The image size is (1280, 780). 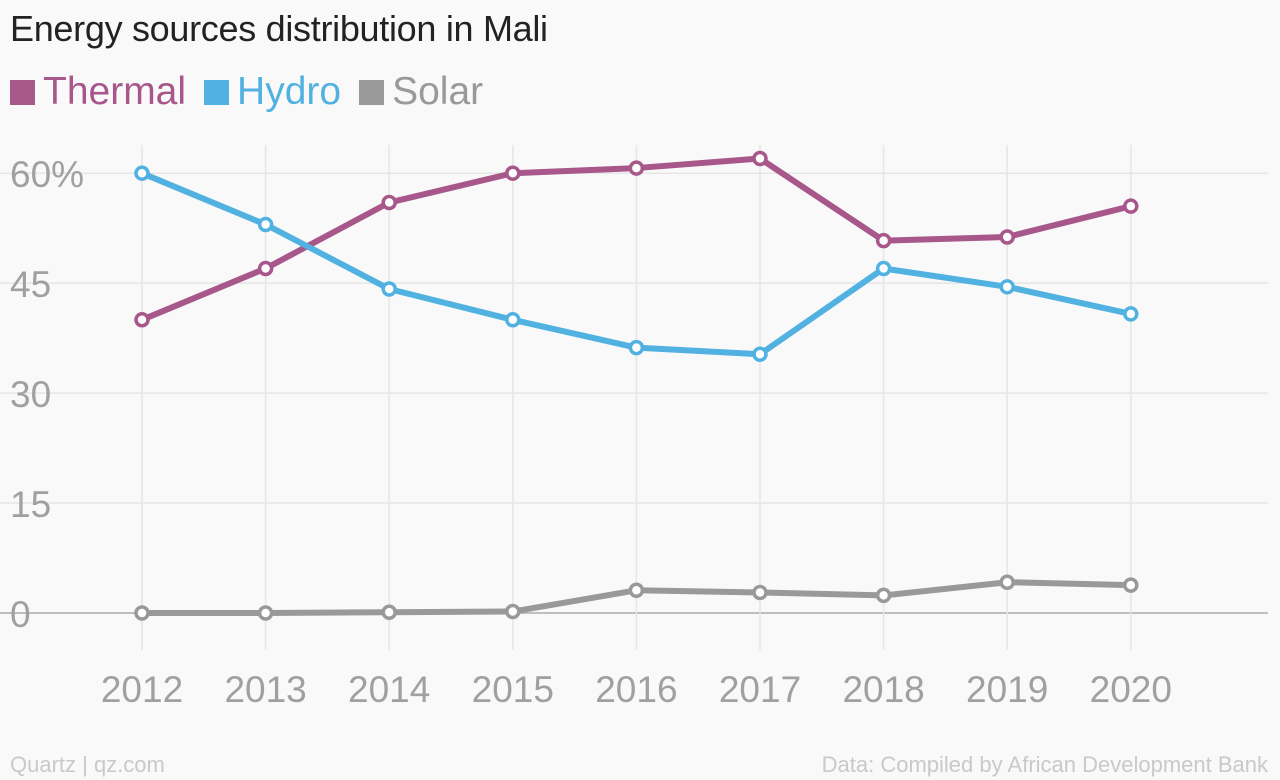 I want to click on x-tick-label: 2012, so click(x=142, y=689).